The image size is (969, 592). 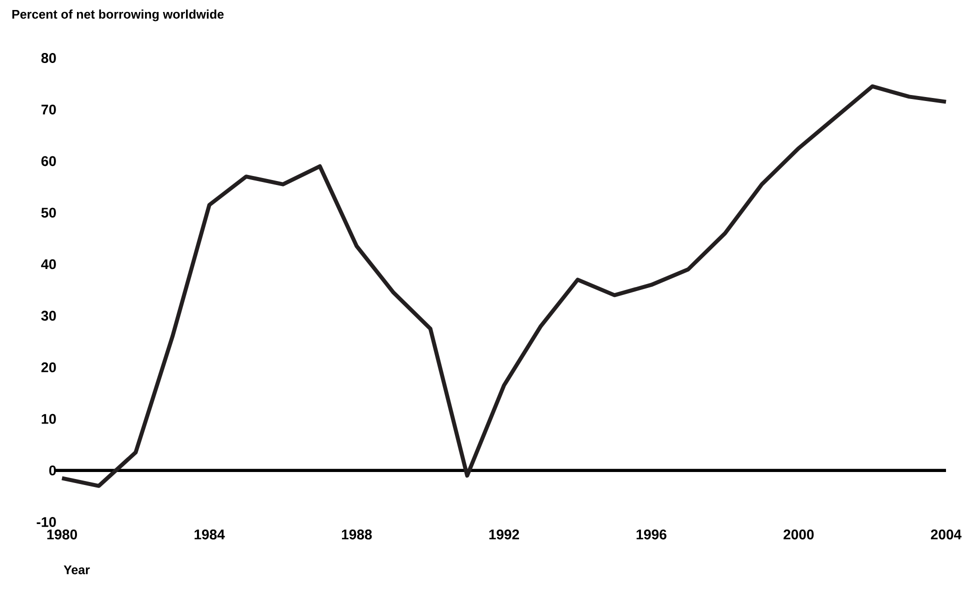 What do you see at coordinates (62, 535) in the screenshot?
I see `x-tick-label: 1980` at bounding box center [62, 535].